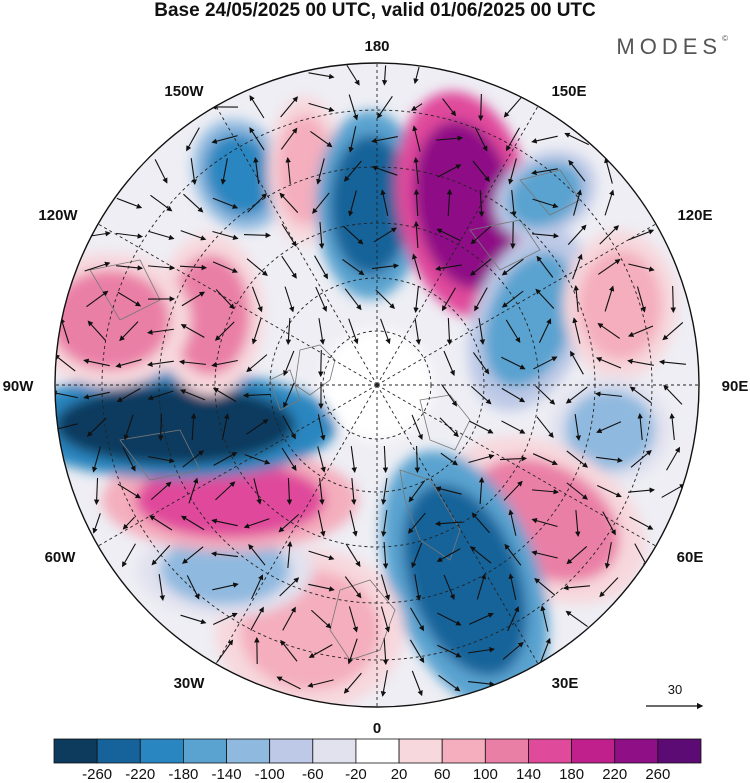 The width and height of the screenshot is (750, 783). What do you see at coordinates (485, 774) in the screenshot?
I see `colorbar-tick-label: 100` at bounding box center [485, 774].